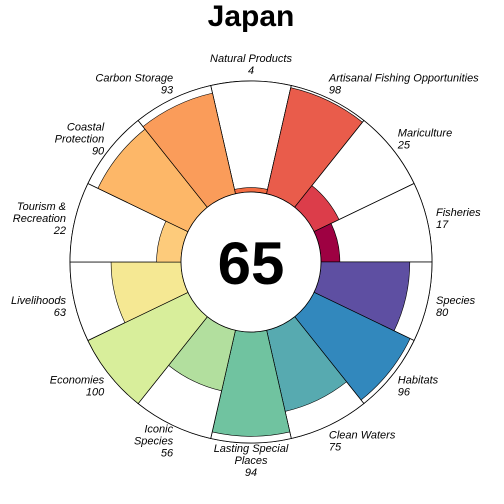  What do you see at coordinates (362, 441) in the screenshot?
I see `label-clean-waters: Clean Waters 75` at bounding box center [362, 441].